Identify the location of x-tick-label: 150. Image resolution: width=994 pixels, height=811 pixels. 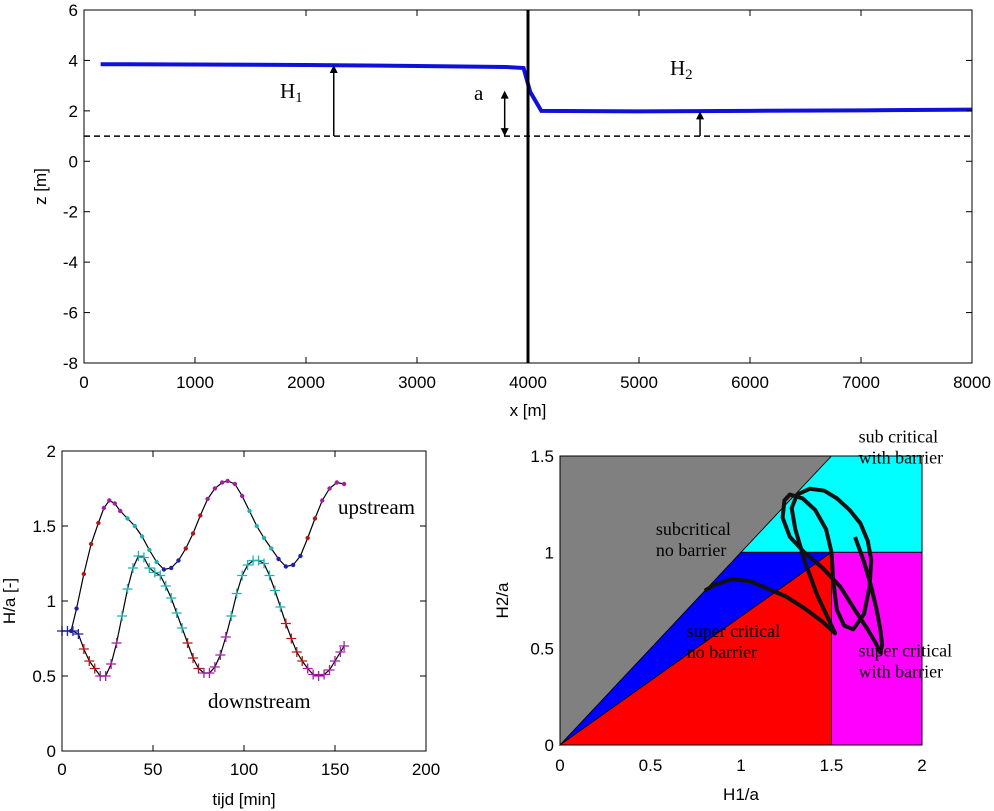
(335, 769).